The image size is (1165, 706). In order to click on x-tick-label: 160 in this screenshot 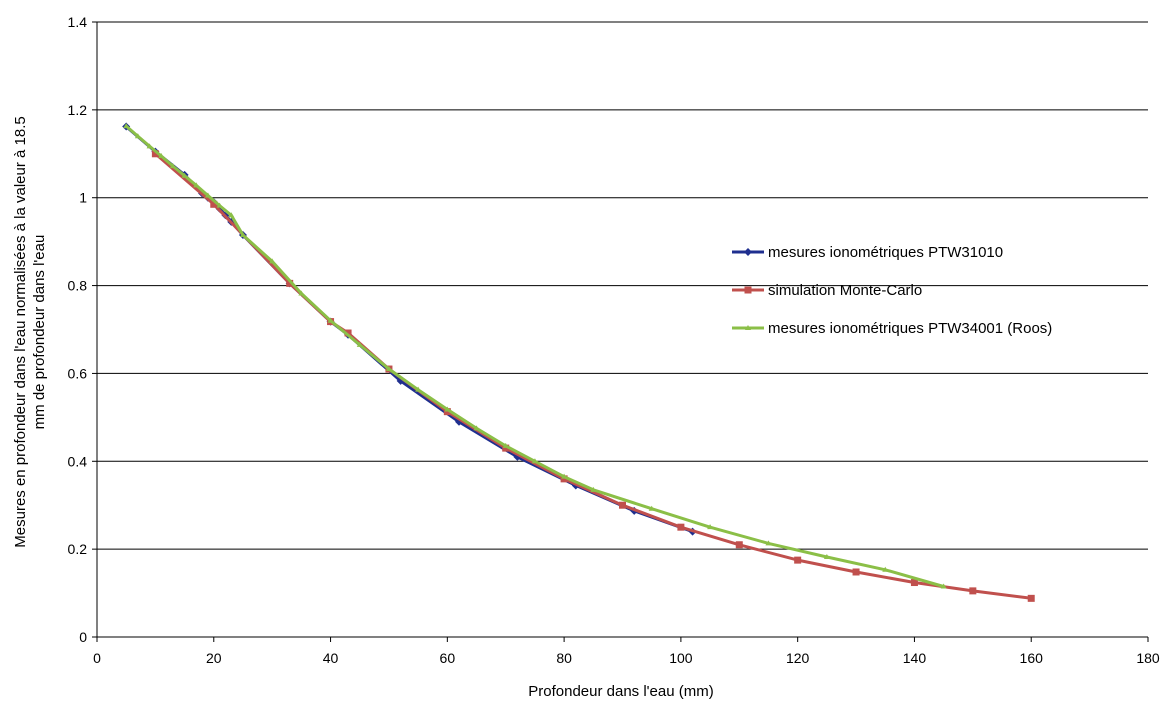, I will do `click(1032, 658)`.